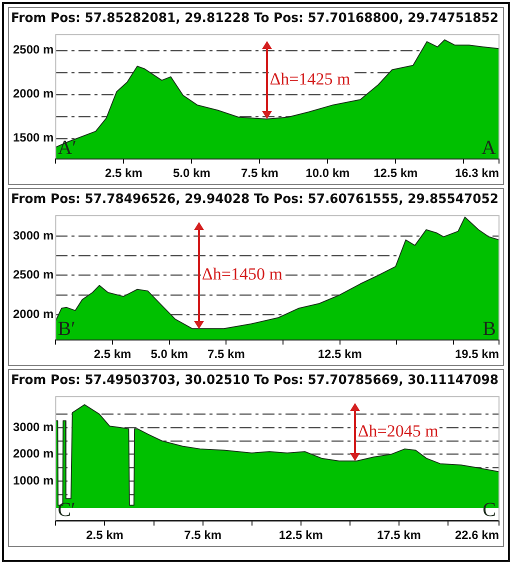 Image resolution: width=510 pixels, height=562 pixels. I want to click on annotation: B, so click(489, 329).